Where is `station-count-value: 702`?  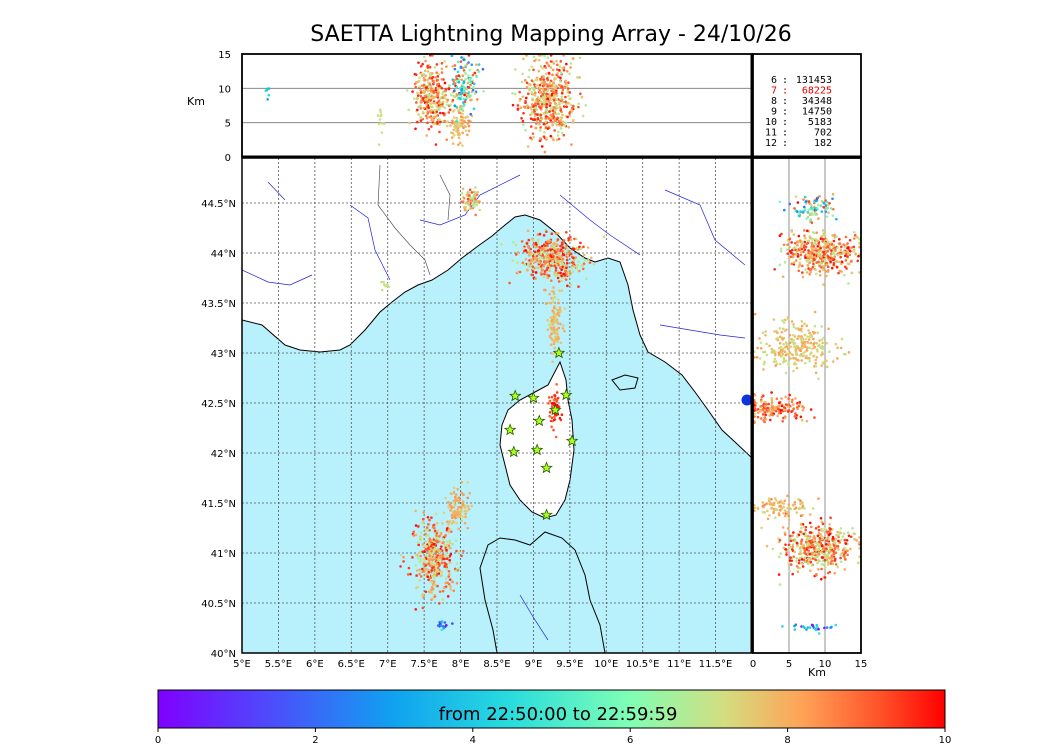 station-count-value: 702 is located at coordinates (823, 133).